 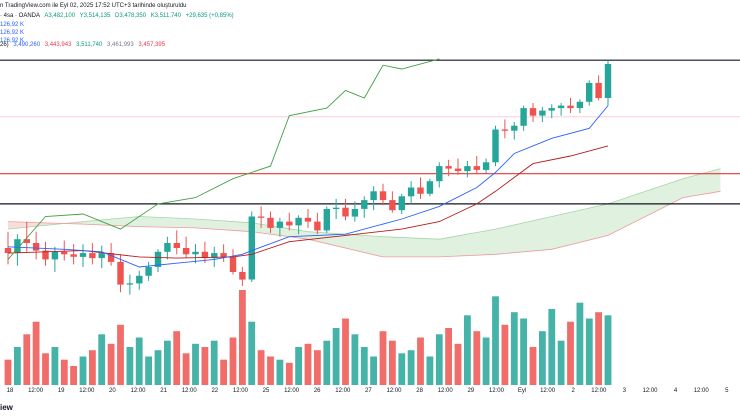 I want to click on ichimoku-span-b-value: 3,457,395, so click(x=152, y=45).